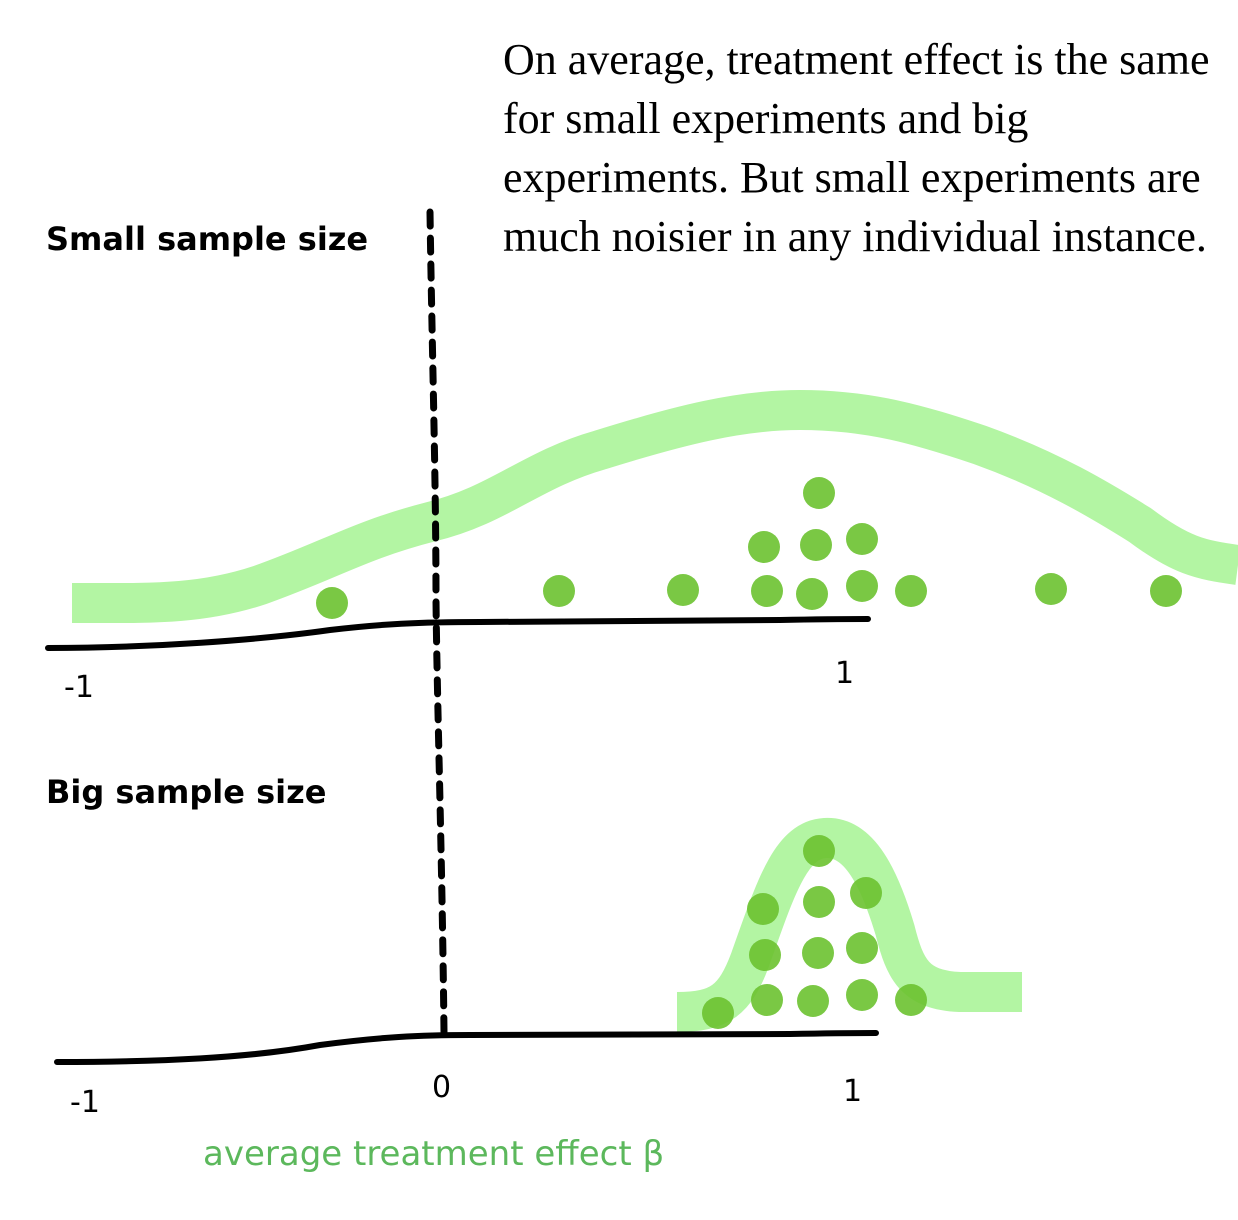 The height and width of the screenshot is (1220, 1238). I want to click on zero-reference-dashed-line, so click(437, 622).